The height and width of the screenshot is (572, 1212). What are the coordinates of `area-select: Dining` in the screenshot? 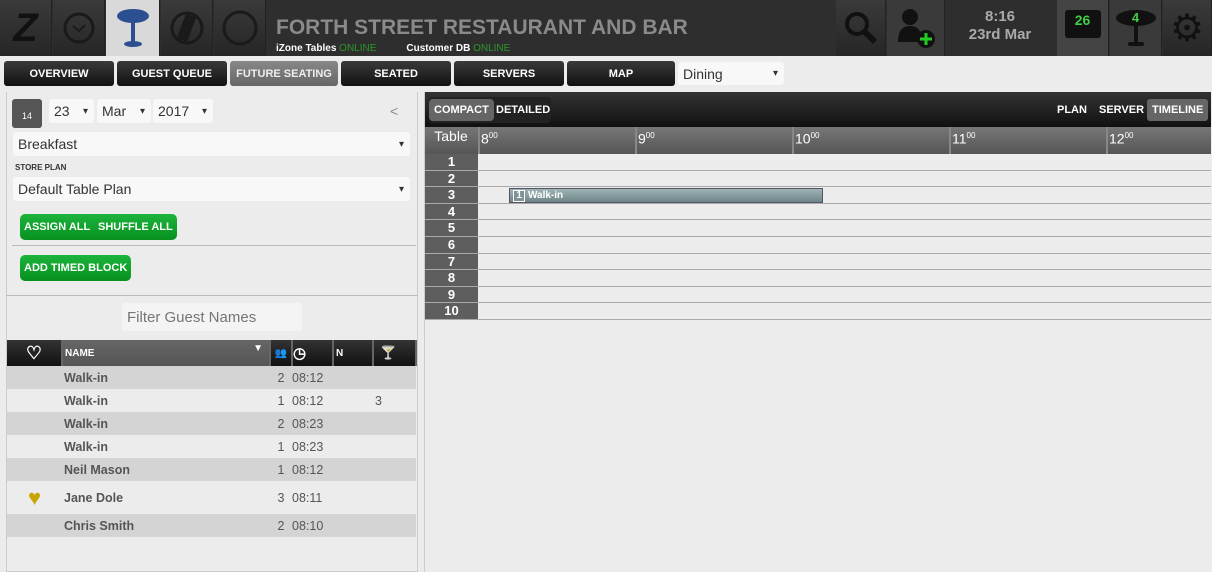 It's located at (731, 73).